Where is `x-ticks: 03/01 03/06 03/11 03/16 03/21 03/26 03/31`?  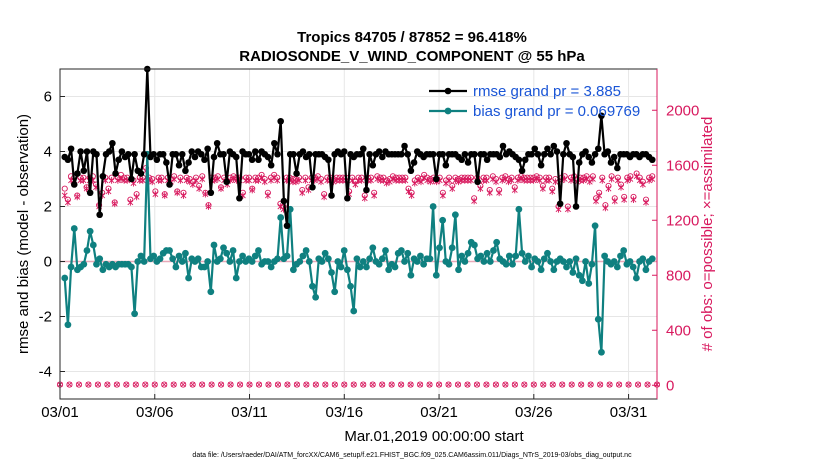
x-ticks: 03/01 03/06 03/11 03/16 03/21 03/26 03/31 is located at coordinates (344, 407).